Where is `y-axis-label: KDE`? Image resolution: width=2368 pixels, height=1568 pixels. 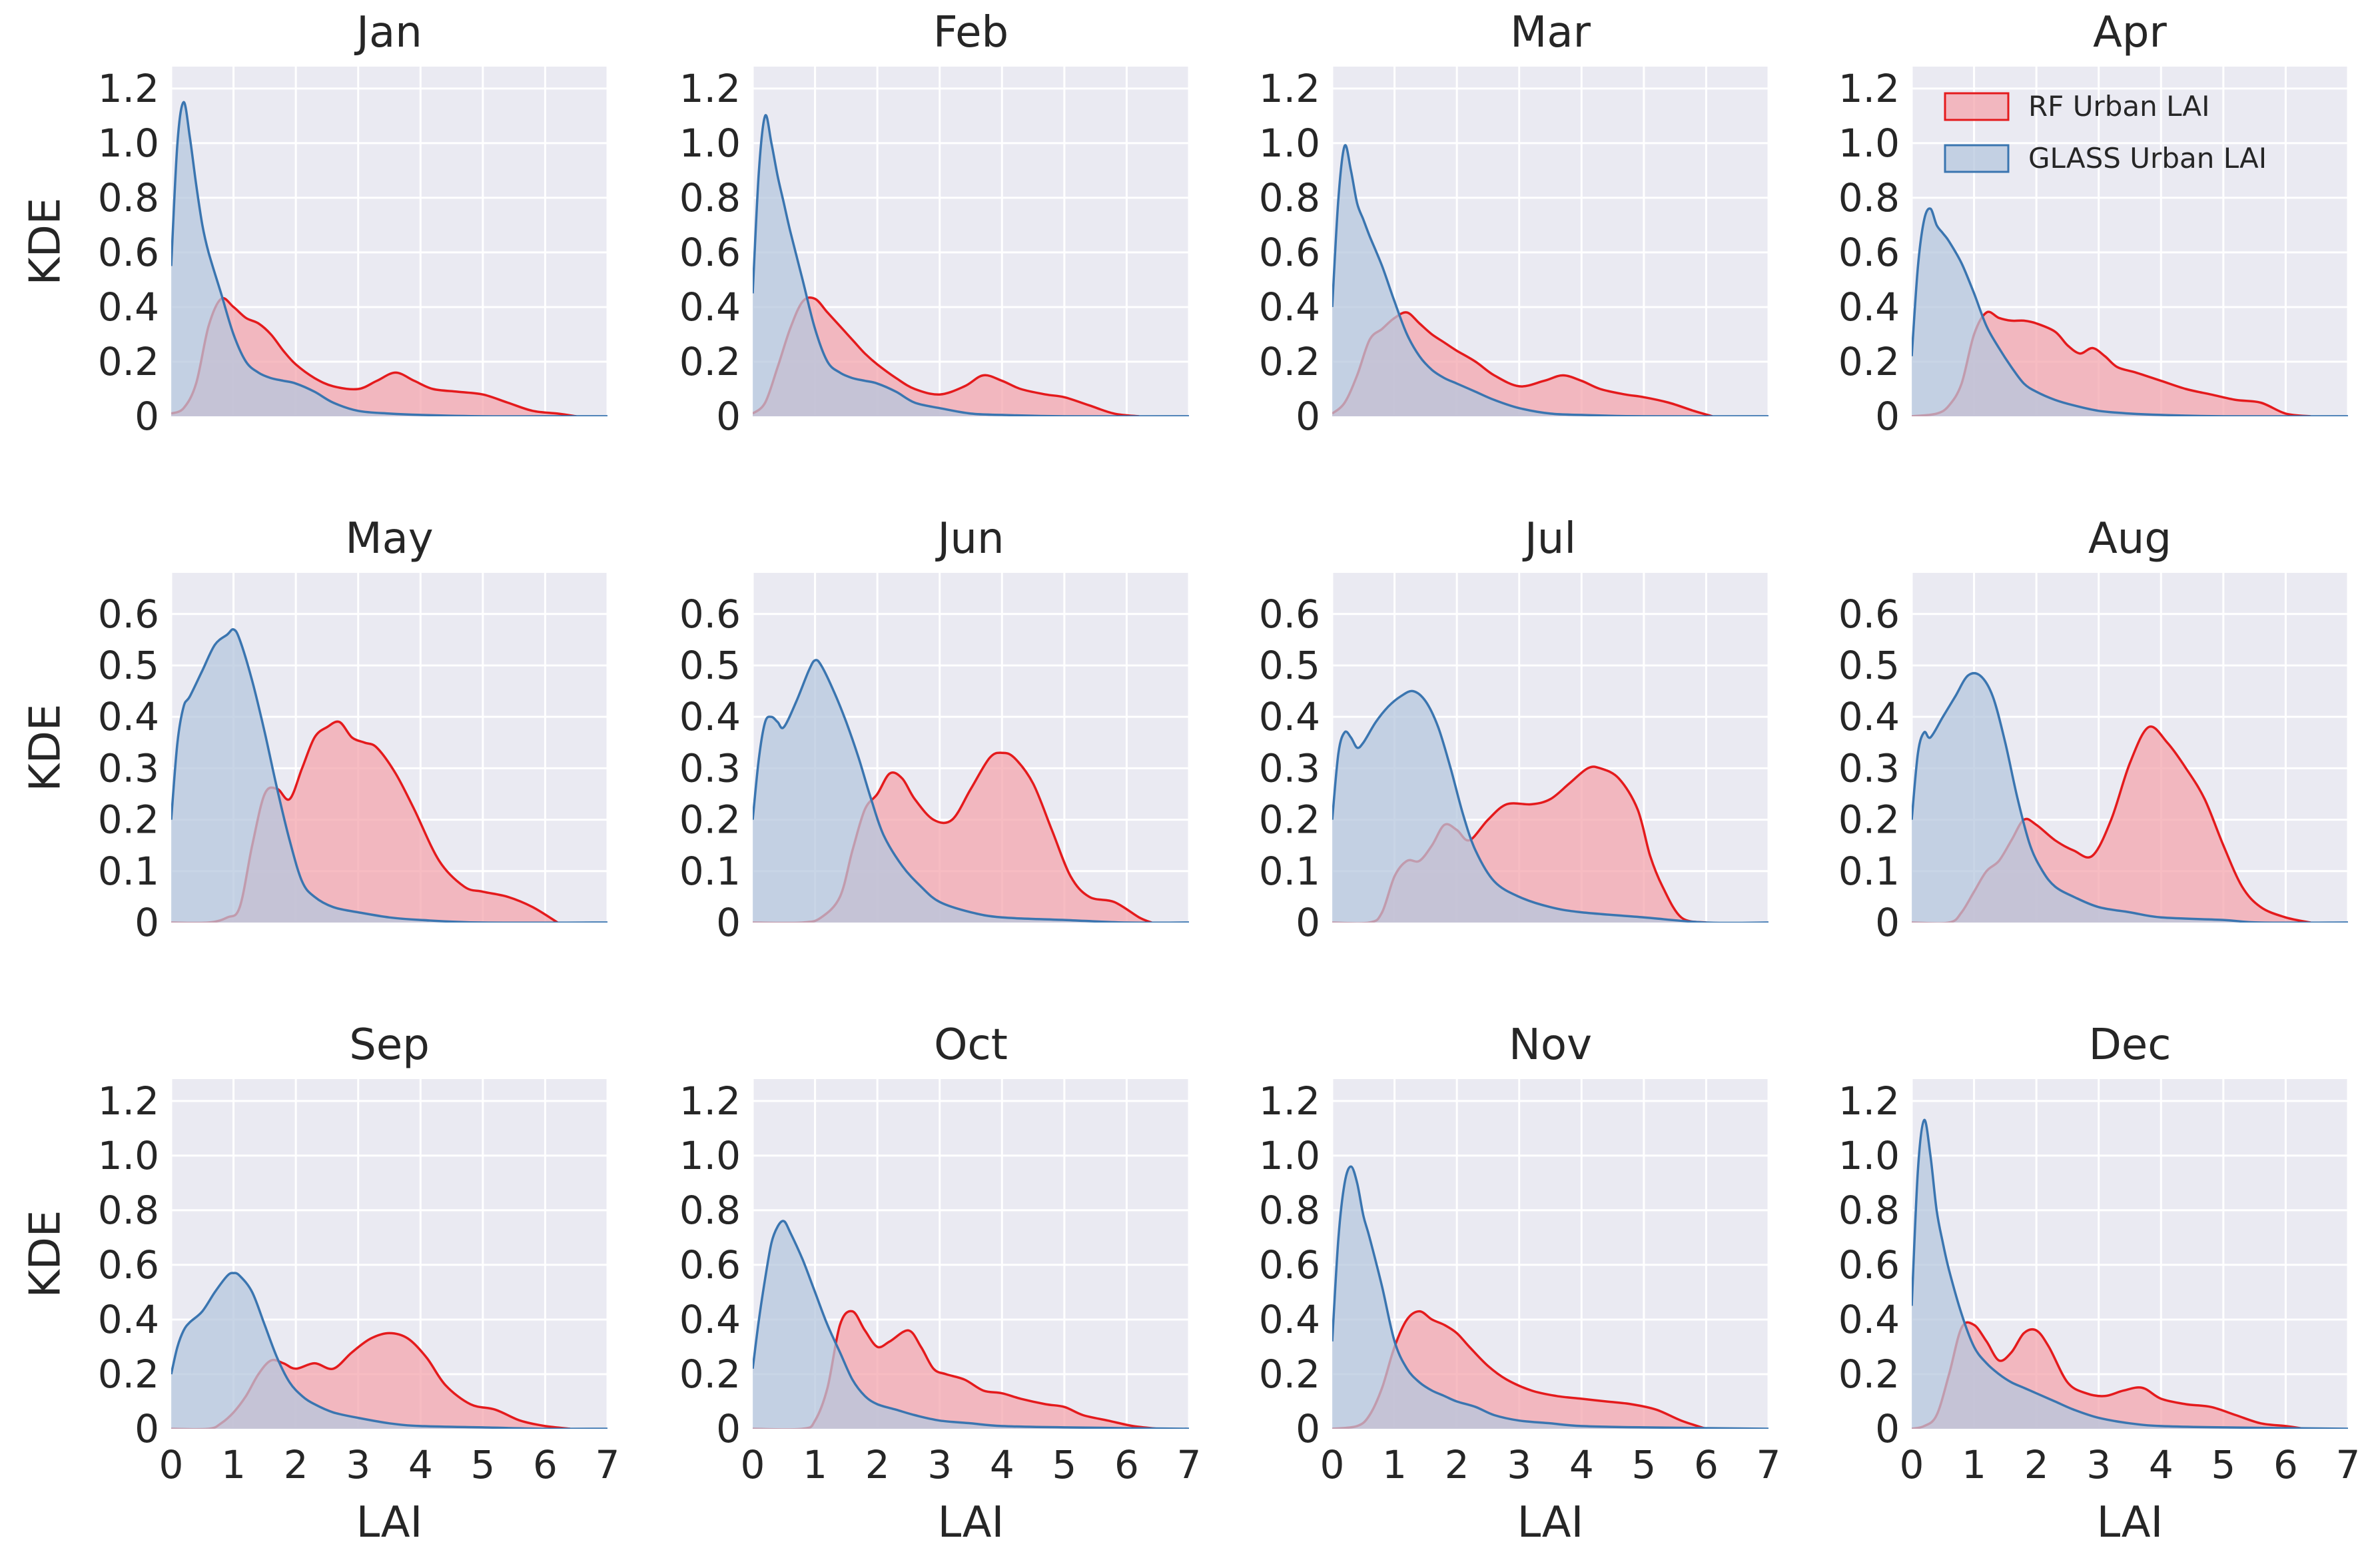 y-axis-label: KDE is located at coordinates (46, 1254).